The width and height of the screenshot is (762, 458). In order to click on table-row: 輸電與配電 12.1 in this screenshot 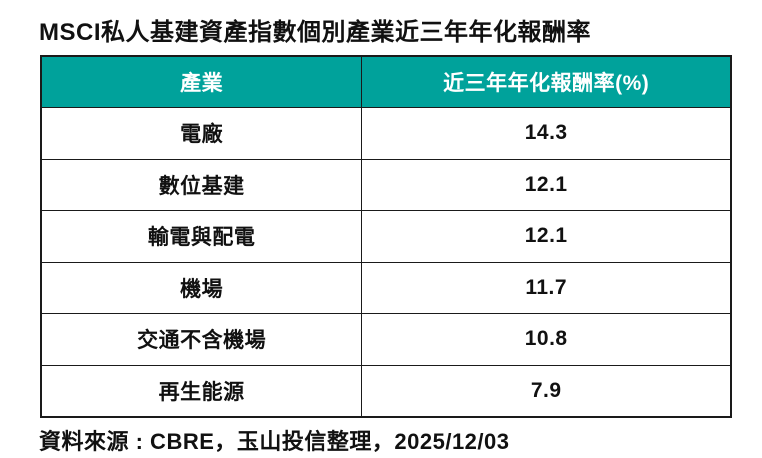, I will do `click(386, 236)`.